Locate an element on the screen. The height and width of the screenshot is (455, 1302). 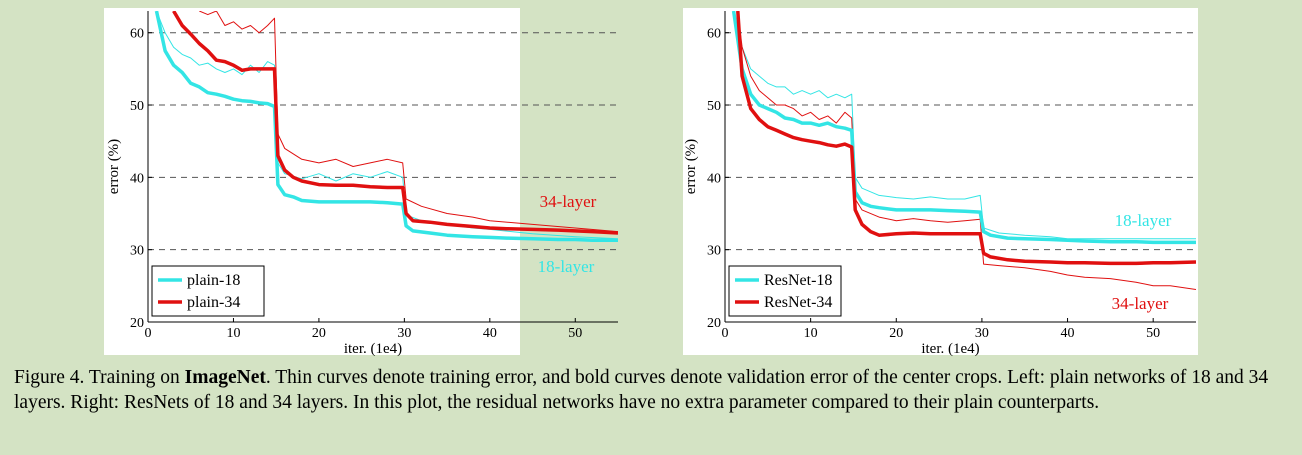
legend-label: plain-18 is located at coordinates (213, 280).